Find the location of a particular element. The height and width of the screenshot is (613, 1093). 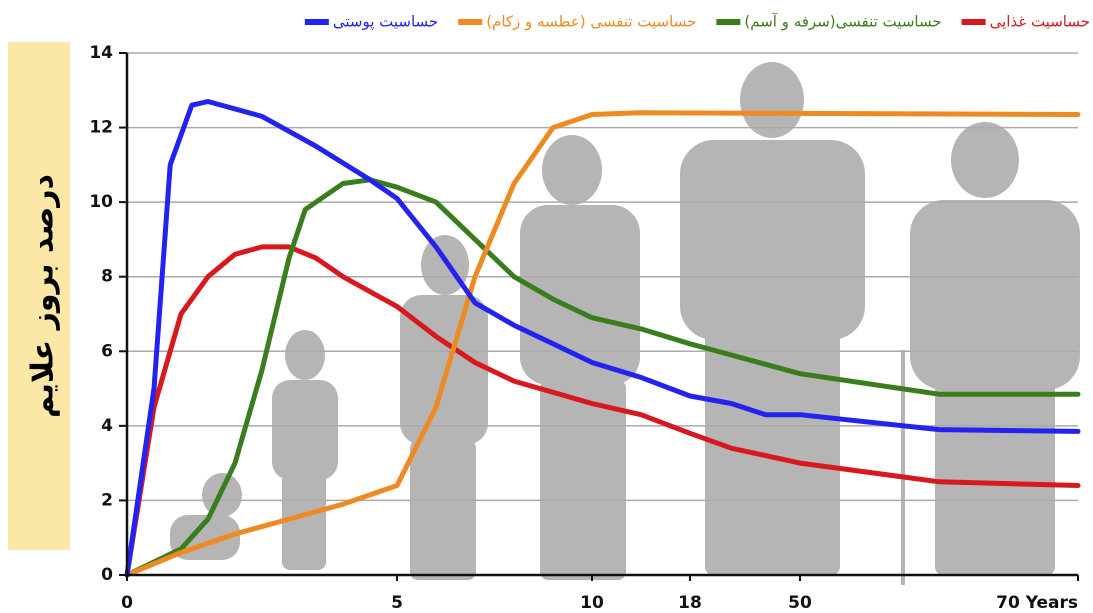

y-tick-label: 6 is located at coordinates (107, 351).